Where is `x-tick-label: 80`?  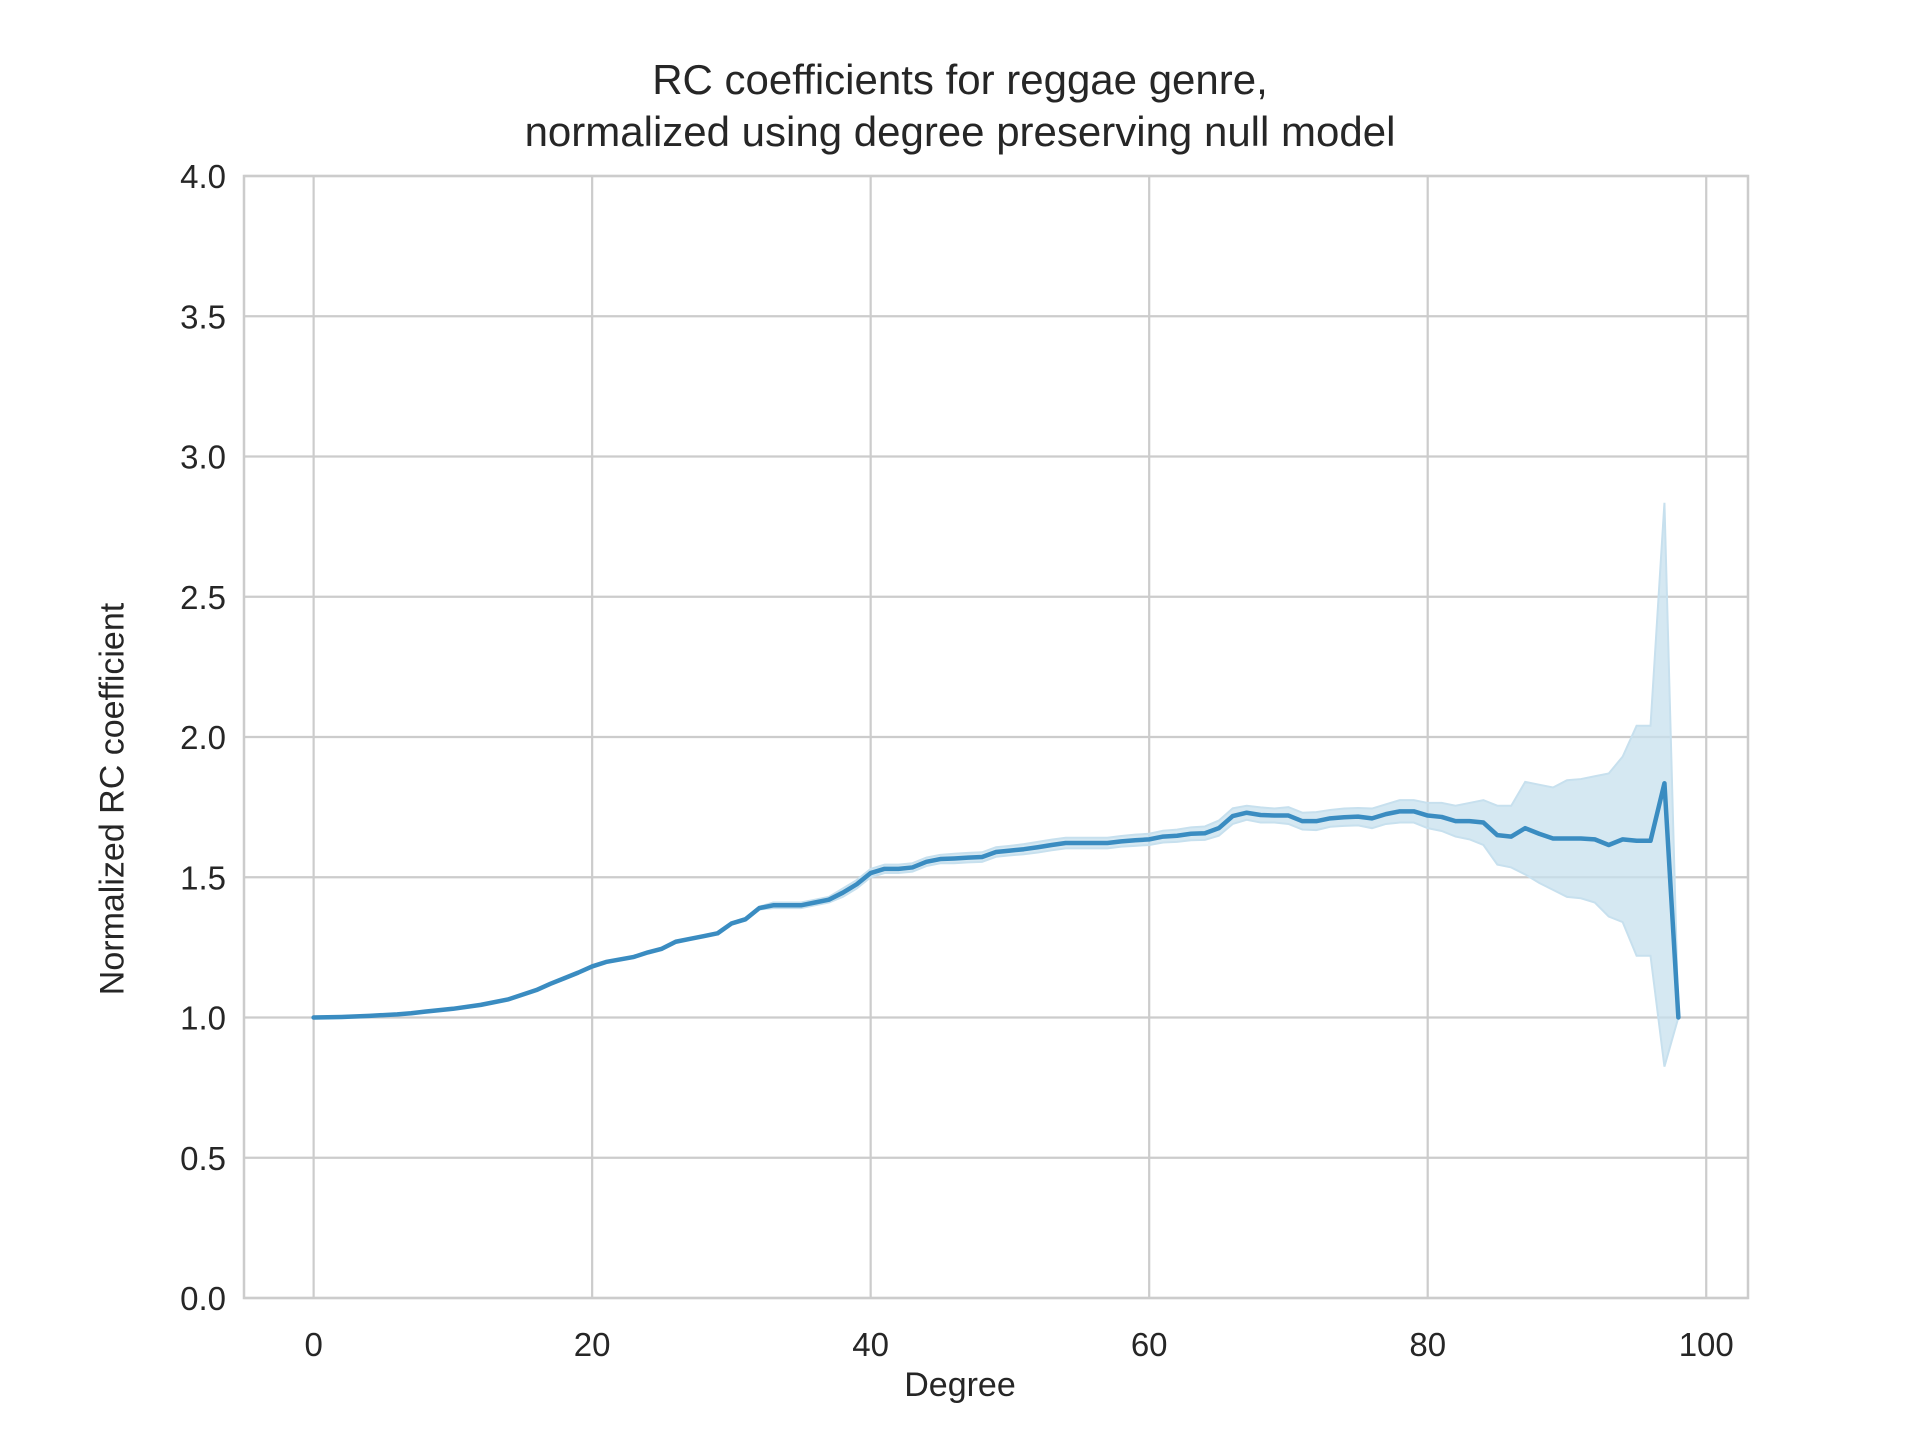 x-tick-label: 80 is located at coordinates (1427, 1344).